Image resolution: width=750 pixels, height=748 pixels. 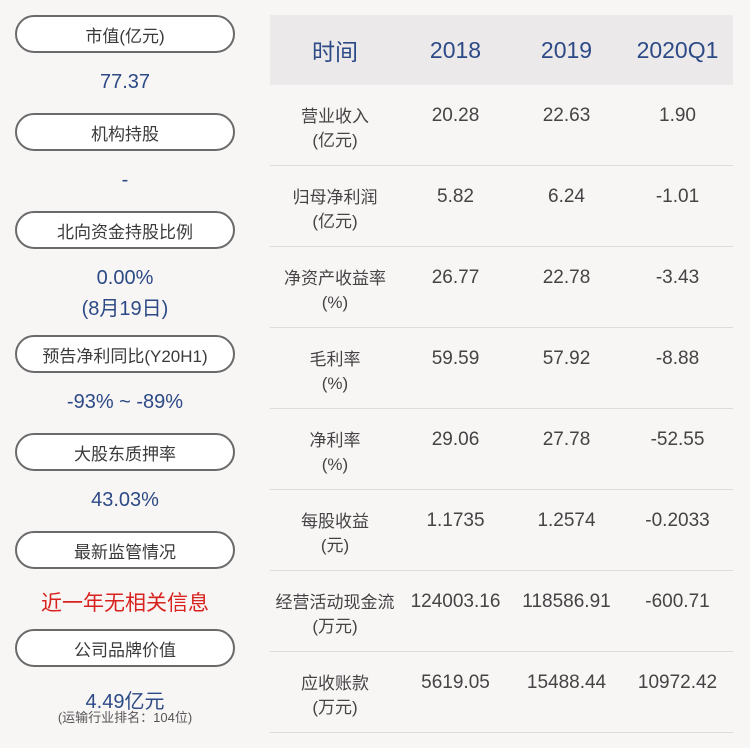 I want to click on table-row: 归母净利润 (亿元) 5.82 6.24 -1.01, so click(x=501, y=206).